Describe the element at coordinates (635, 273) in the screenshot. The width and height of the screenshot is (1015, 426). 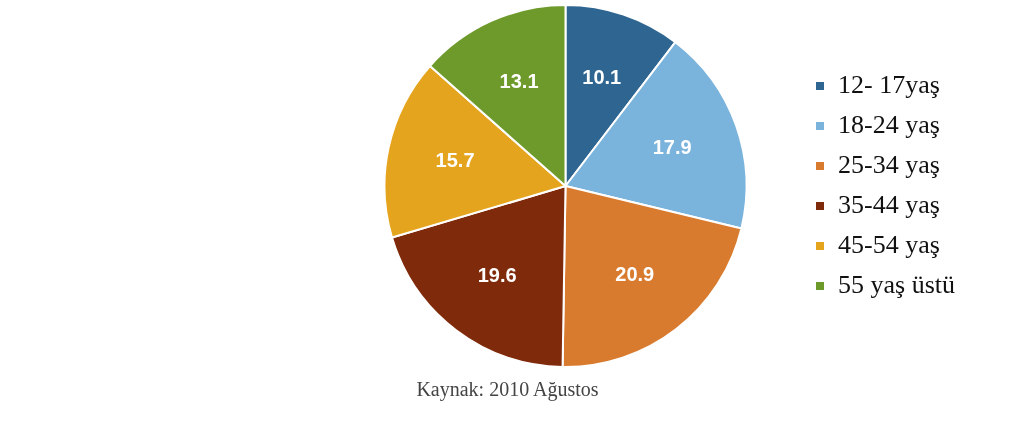
I see `data-label: 20.9` at that location.